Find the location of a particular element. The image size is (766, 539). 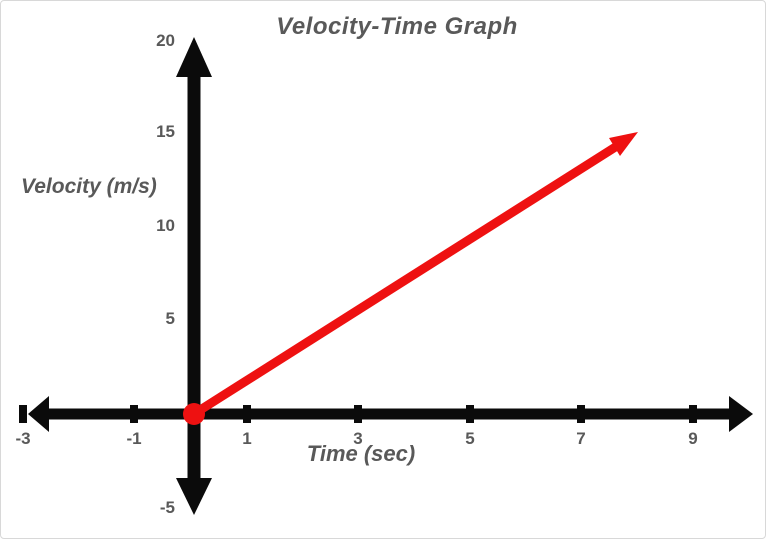

x-tick-label-3: 3 is located at coordinates (358, 438).